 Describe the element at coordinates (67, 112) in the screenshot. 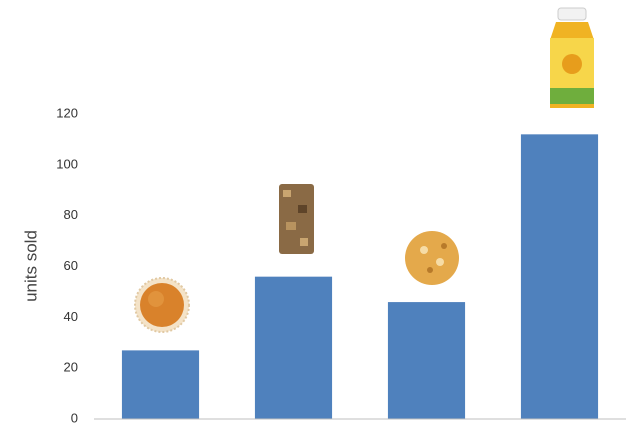

I see `y-tick-label: 120` at that location.